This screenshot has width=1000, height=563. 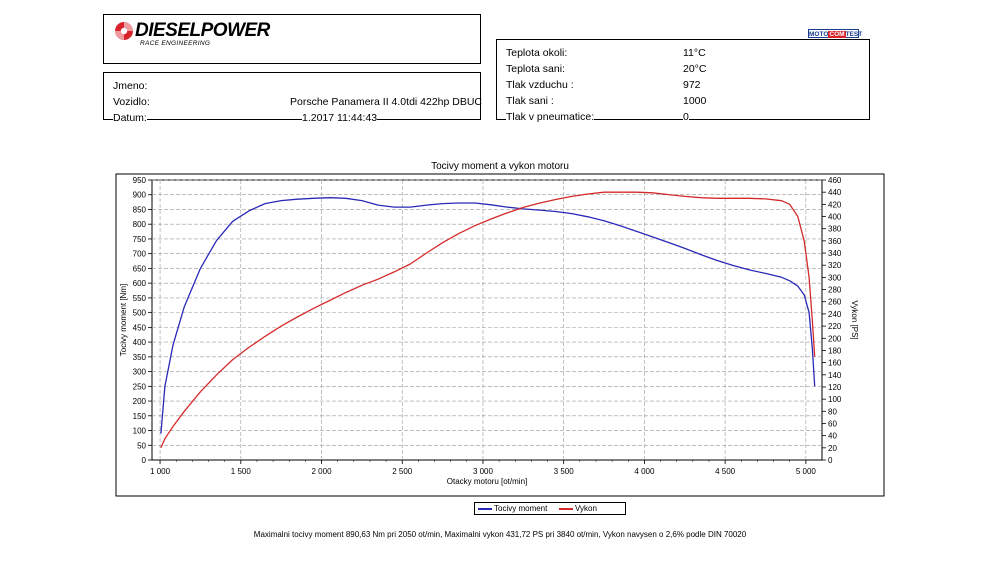 I want to click on vozidlo-label: Vozidlo:, so click(x=131, y=102).